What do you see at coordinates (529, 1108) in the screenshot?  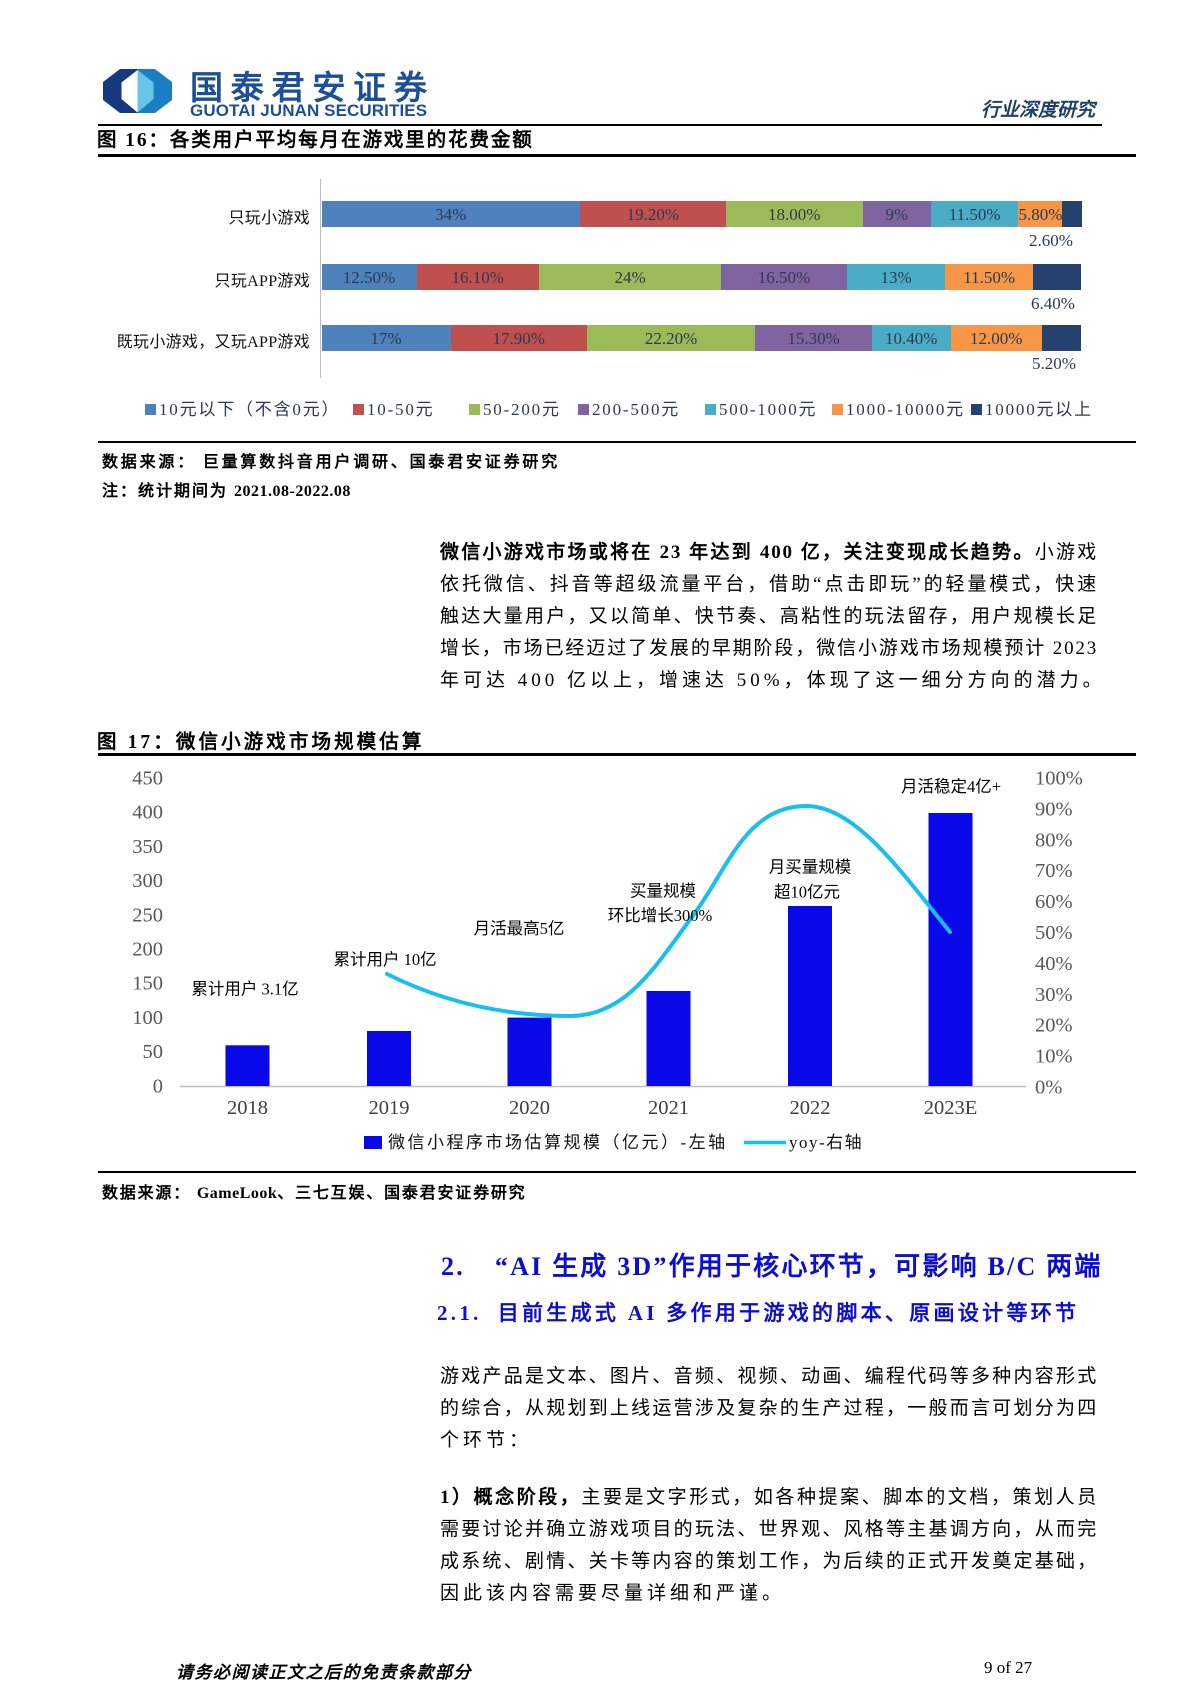 I see `svg-text: 2020` at bounding box center [529, 1108].